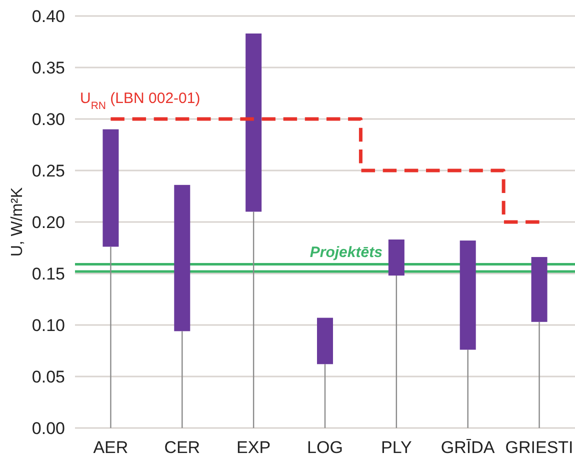 The height and width of the screenshot is (455, 575). I want to click on x-tick-label: LOG, so click(325, 446).